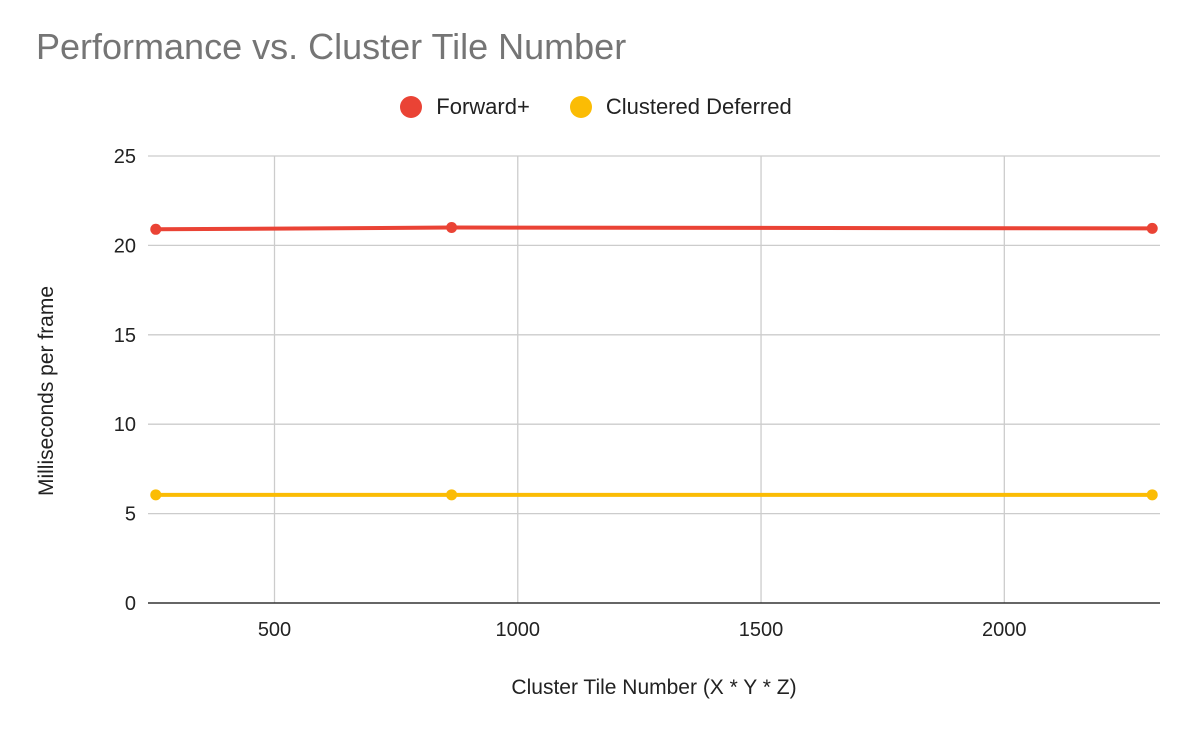 Image resolution: width=1192 pixels, height=731 pixels. What do you see at coordinates (130, 515) in the screenshot?
I see `y-tick-label: 5` at bounding box center [130, 515].